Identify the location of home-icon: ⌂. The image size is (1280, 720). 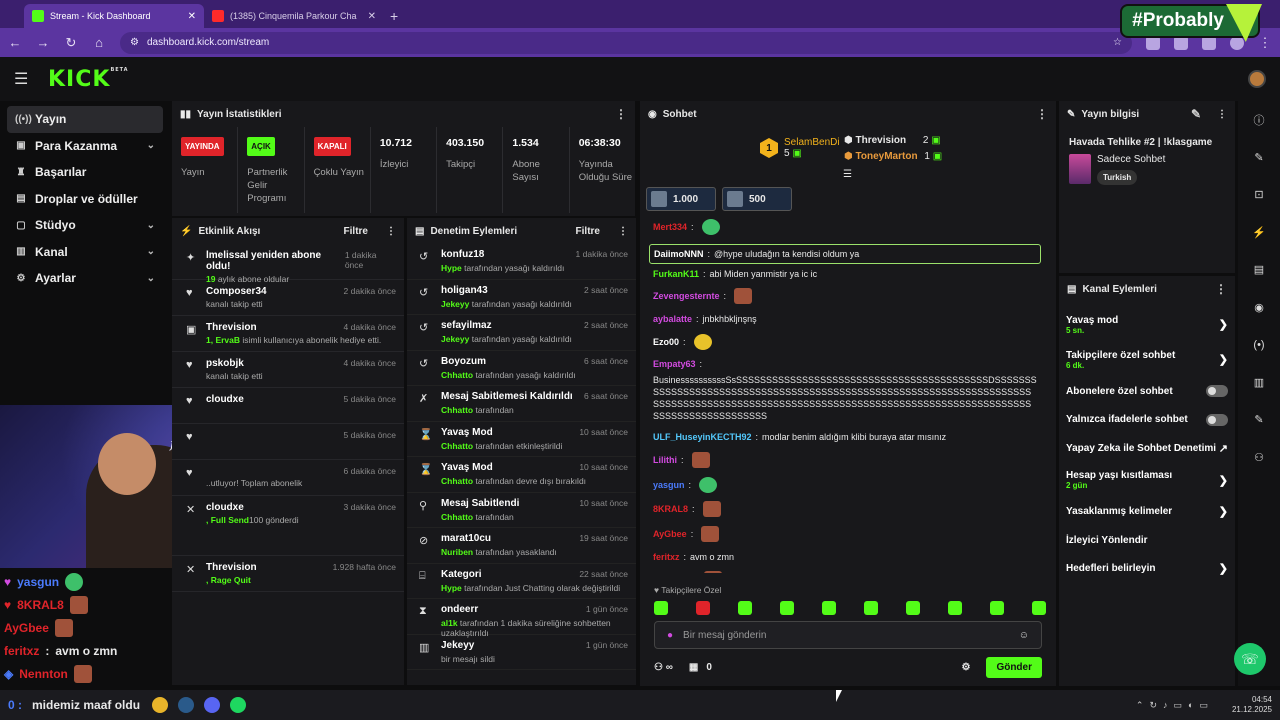
(99, 42).